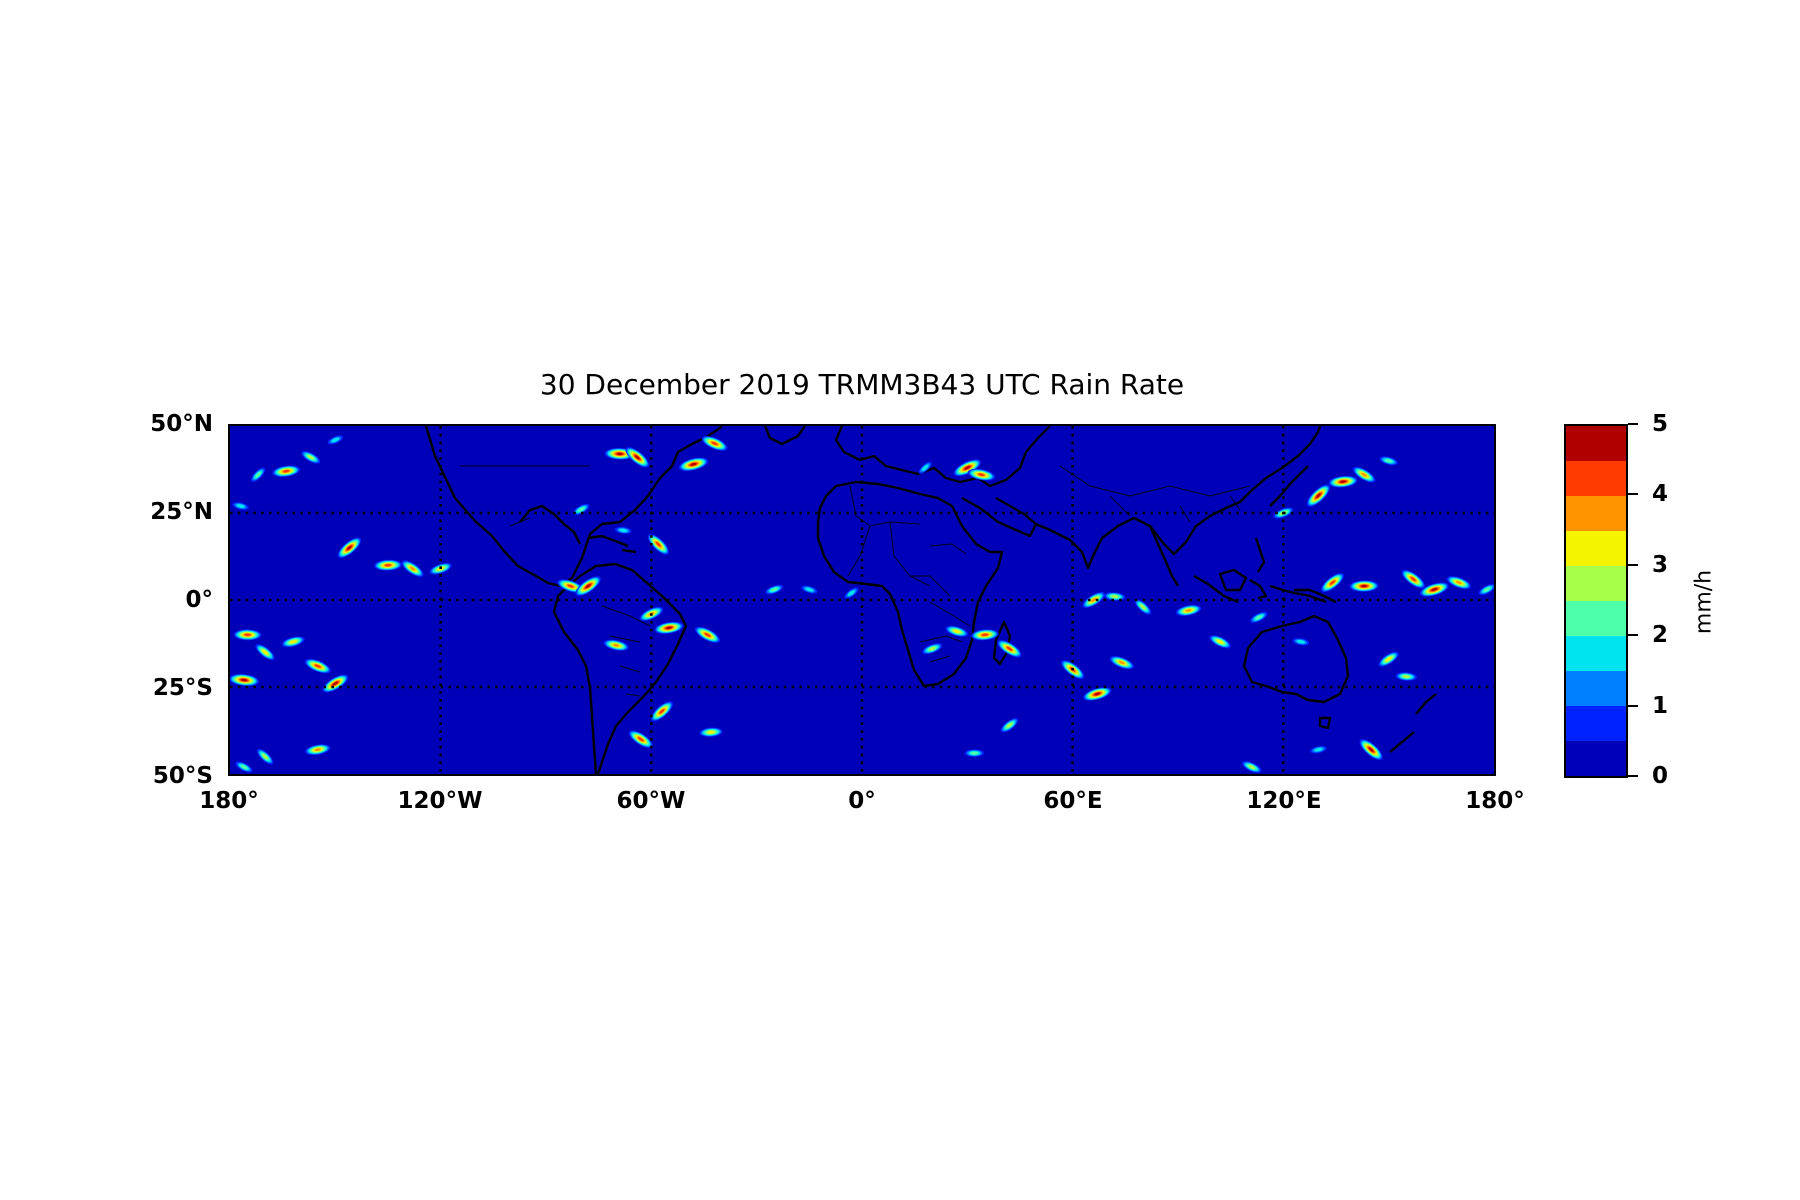  What do you see at coordinates (1260, 555) in the screenshot?
I see `philippines-outline` at bounding box center [1260, 555].